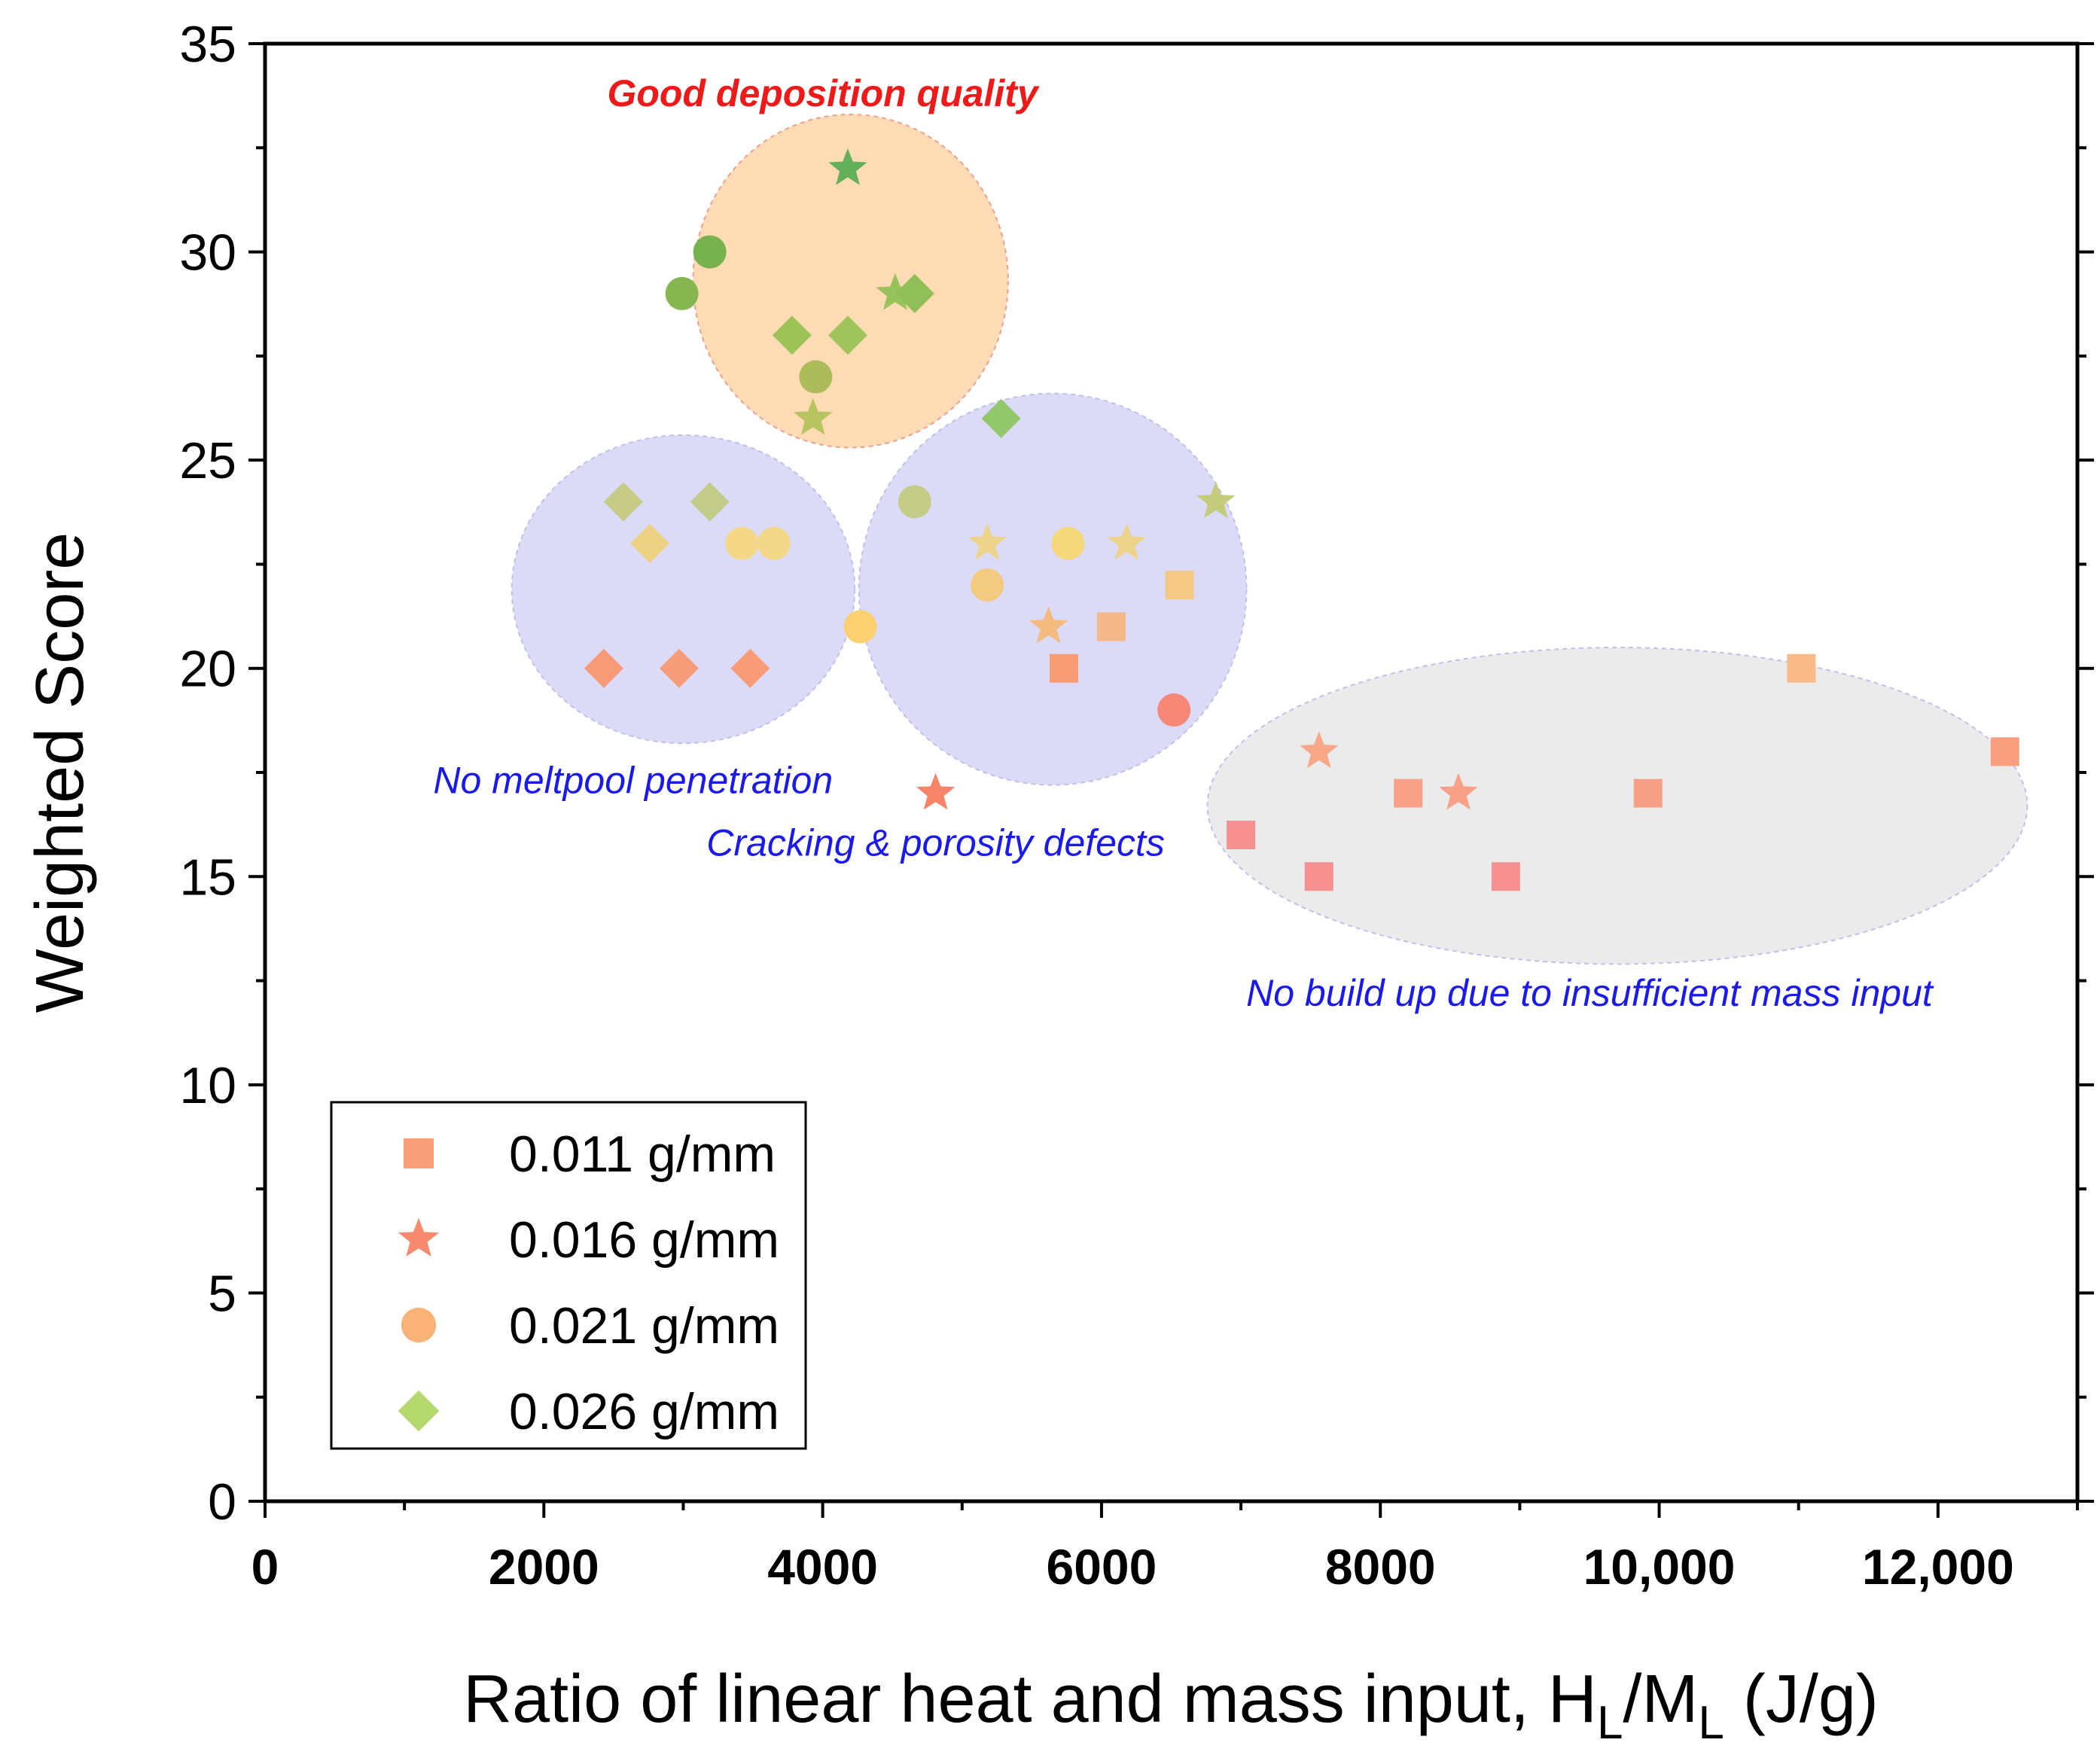  Describe the element at coordinates (642, 1155) in the screenshot. I see `legend-label-0-011-g-mm: 0.011 g/mm` at that location.